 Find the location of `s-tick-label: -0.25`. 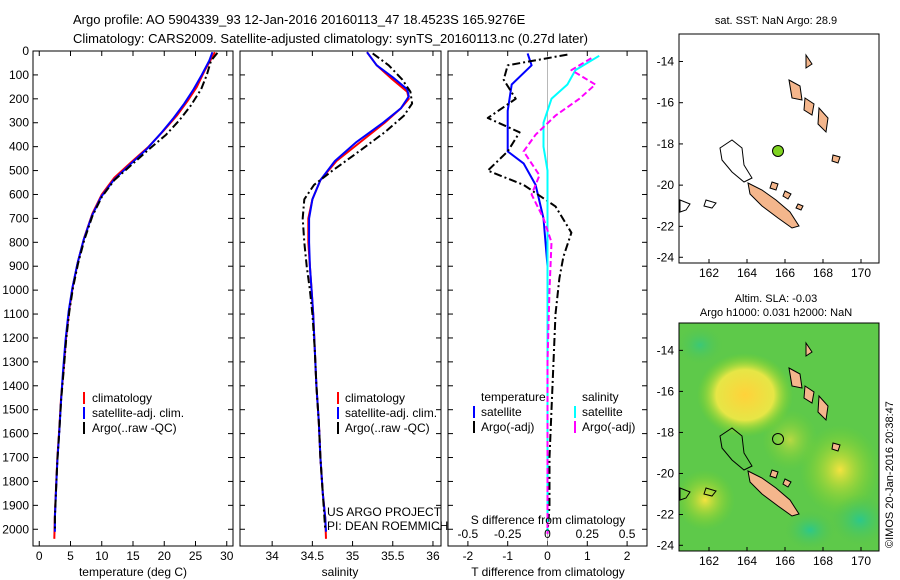

s-tick-label: -0.25 is located at coordinates (508, 534).